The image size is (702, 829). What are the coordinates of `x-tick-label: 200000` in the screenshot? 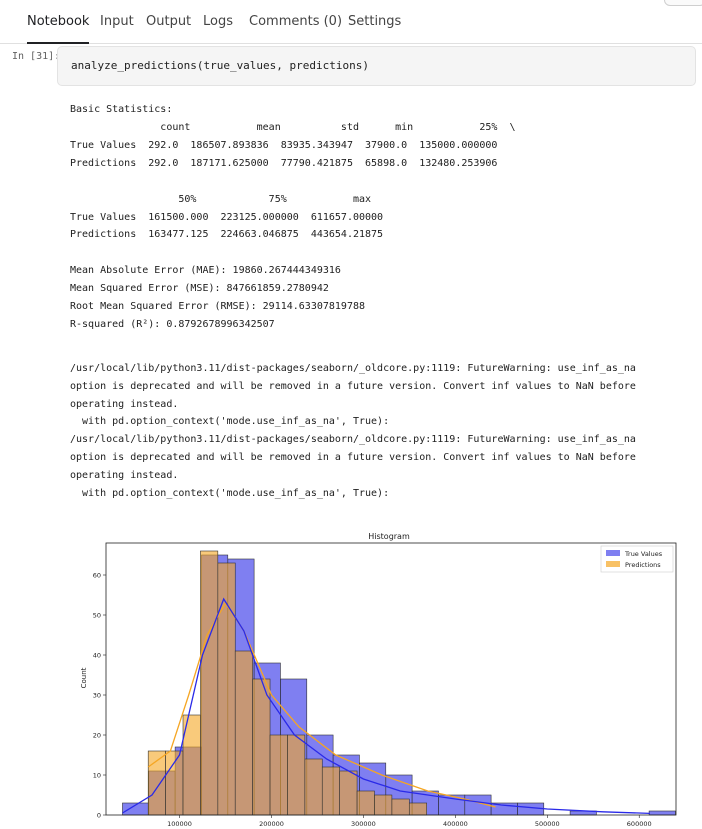 It's located at (271, 824).